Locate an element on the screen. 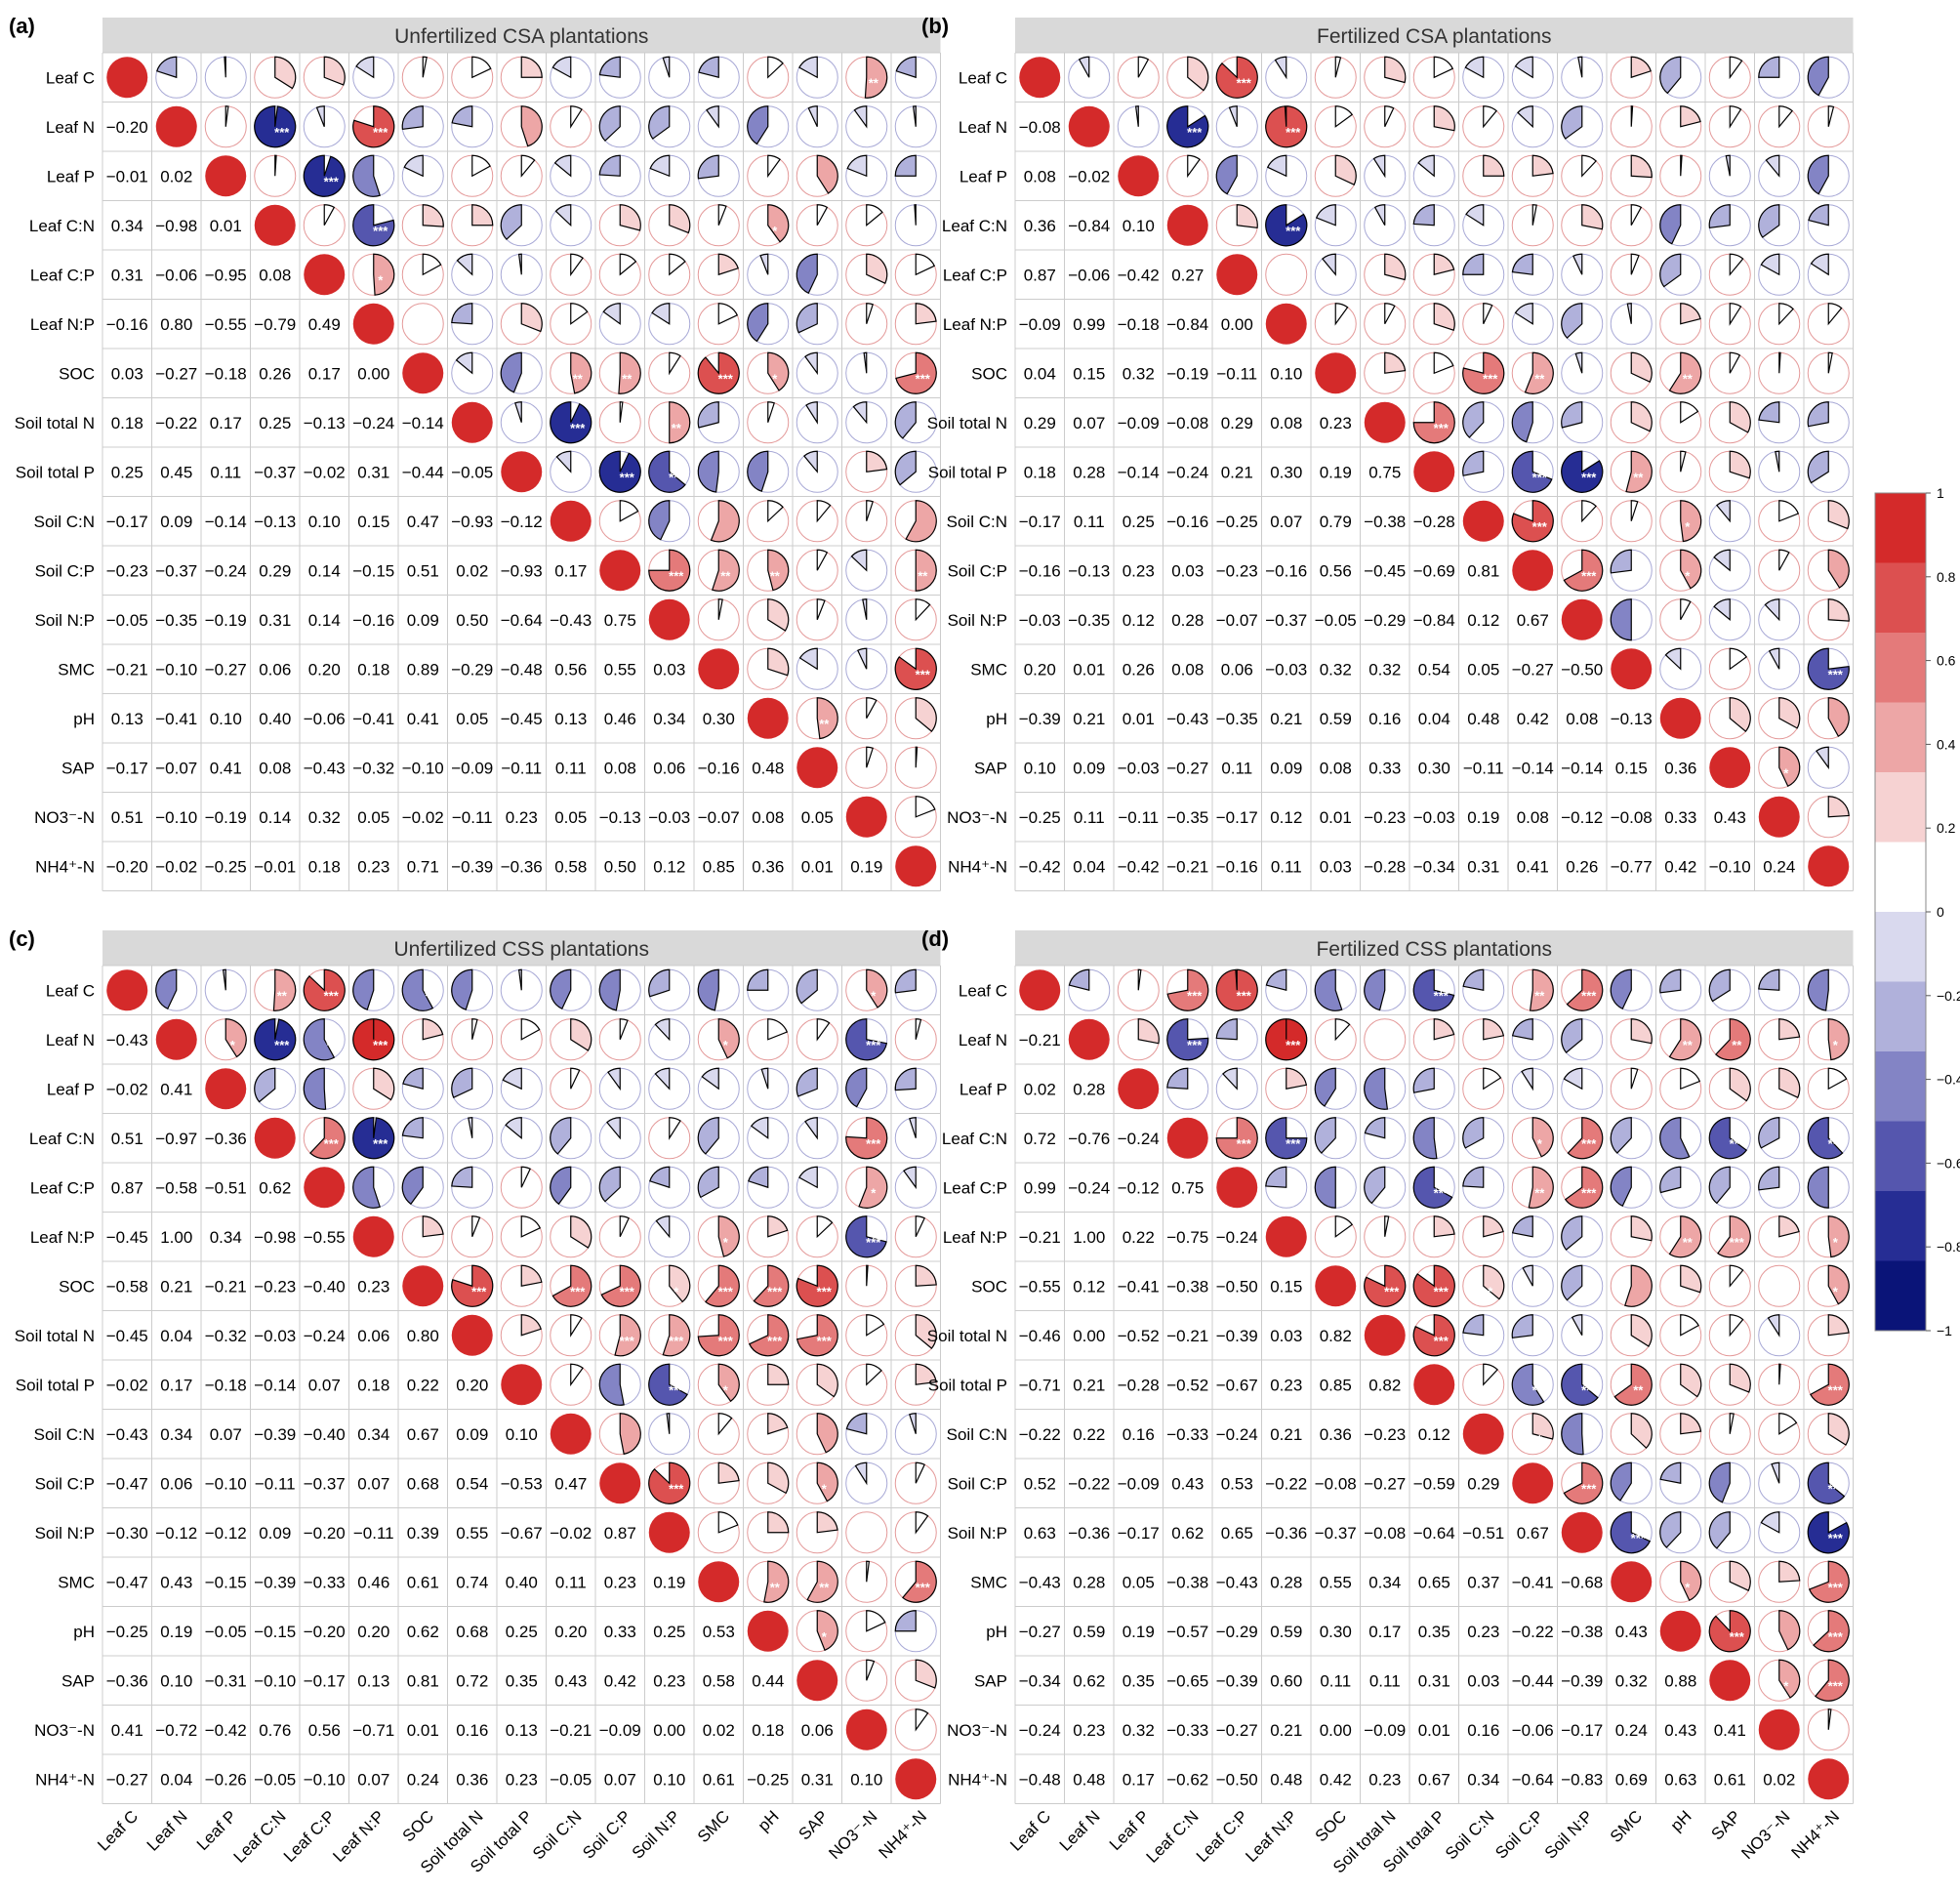  correlation-value: 0.05 is located at coordinates (571, 817).